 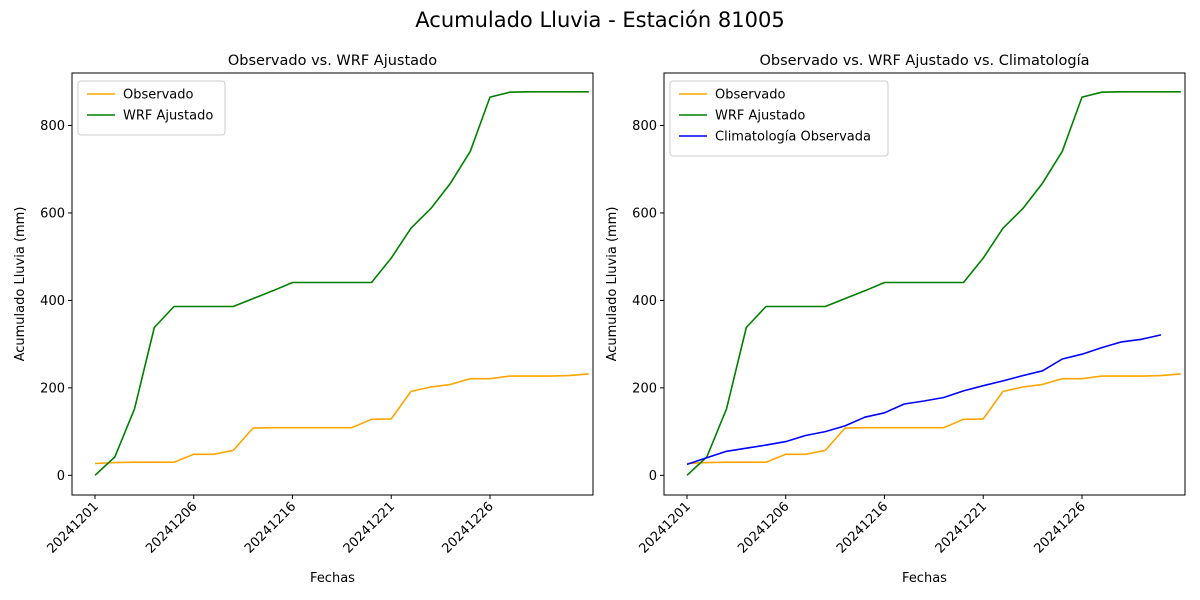 I want to click on legend-label: Climatología Observada, so click(x=793, y=137).